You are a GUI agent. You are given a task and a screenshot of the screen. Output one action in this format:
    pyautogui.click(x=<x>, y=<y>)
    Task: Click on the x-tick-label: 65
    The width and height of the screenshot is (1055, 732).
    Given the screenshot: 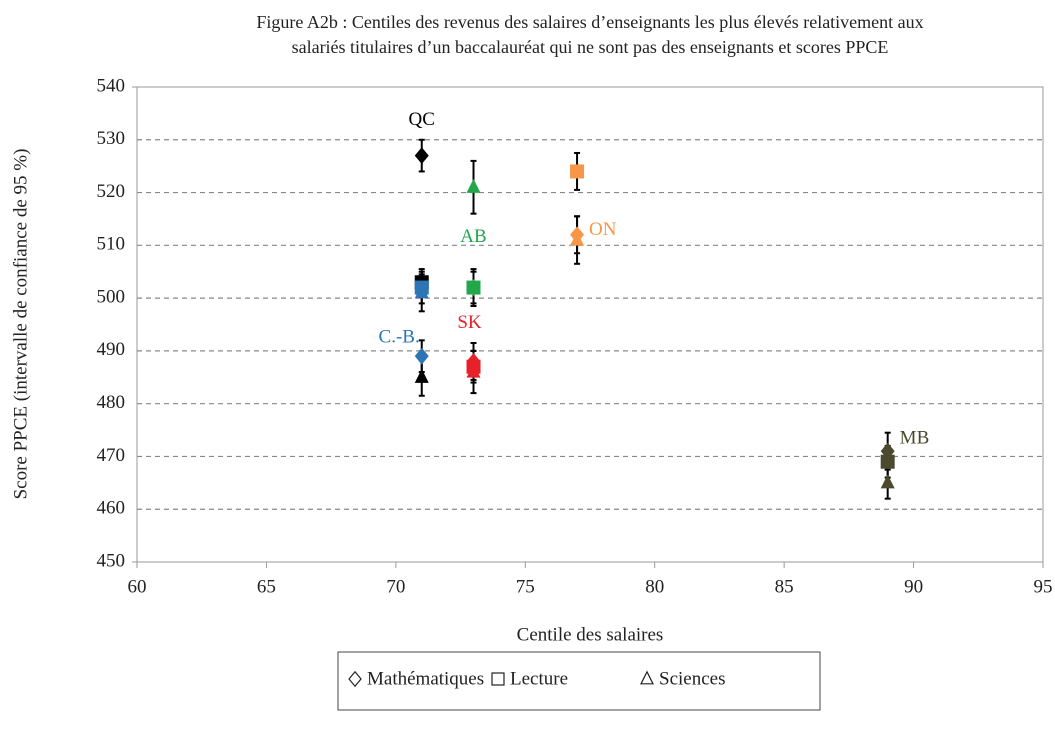 What is the action you would take?
    pyautogui.click(x=266, y=586)
    